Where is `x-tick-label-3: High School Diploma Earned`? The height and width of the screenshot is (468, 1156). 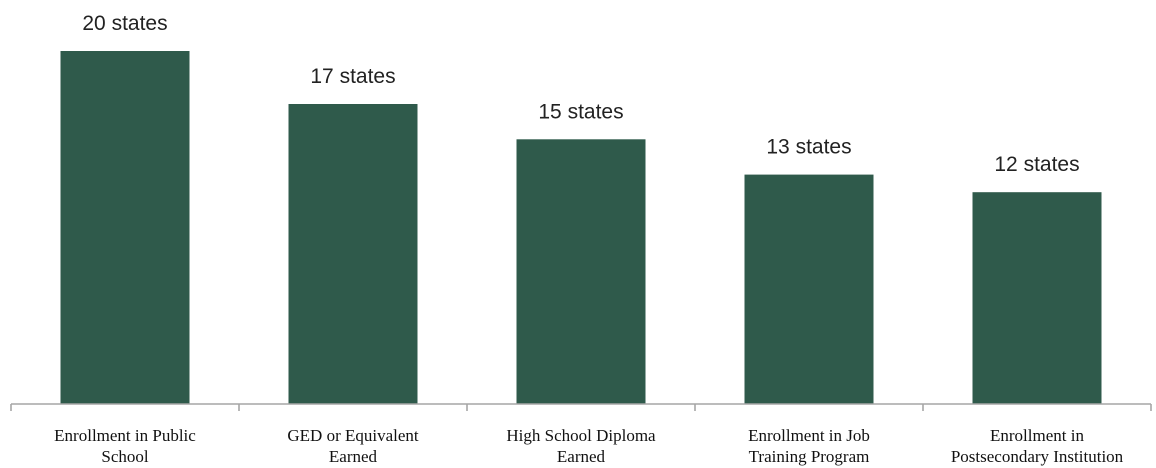 x-tick-label-3: High School Diploma Earned is located at coordinates (581, 446).